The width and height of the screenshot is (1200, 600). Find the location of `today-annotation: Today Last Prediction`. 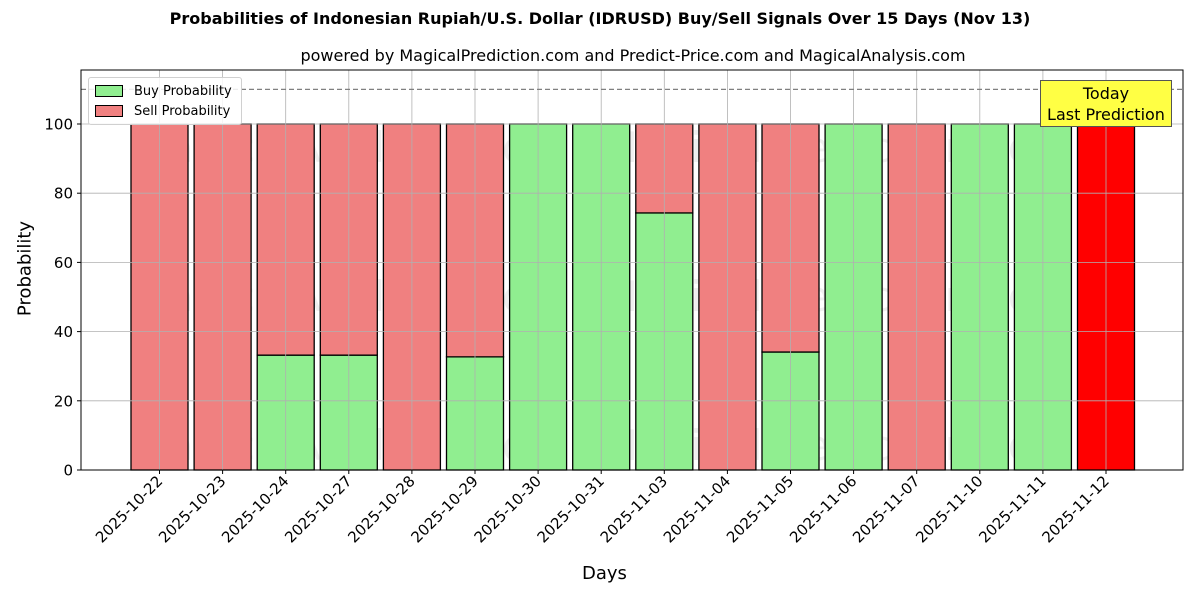

today-annotation: Today Last Prediction is located at coordinates (1106, 103).